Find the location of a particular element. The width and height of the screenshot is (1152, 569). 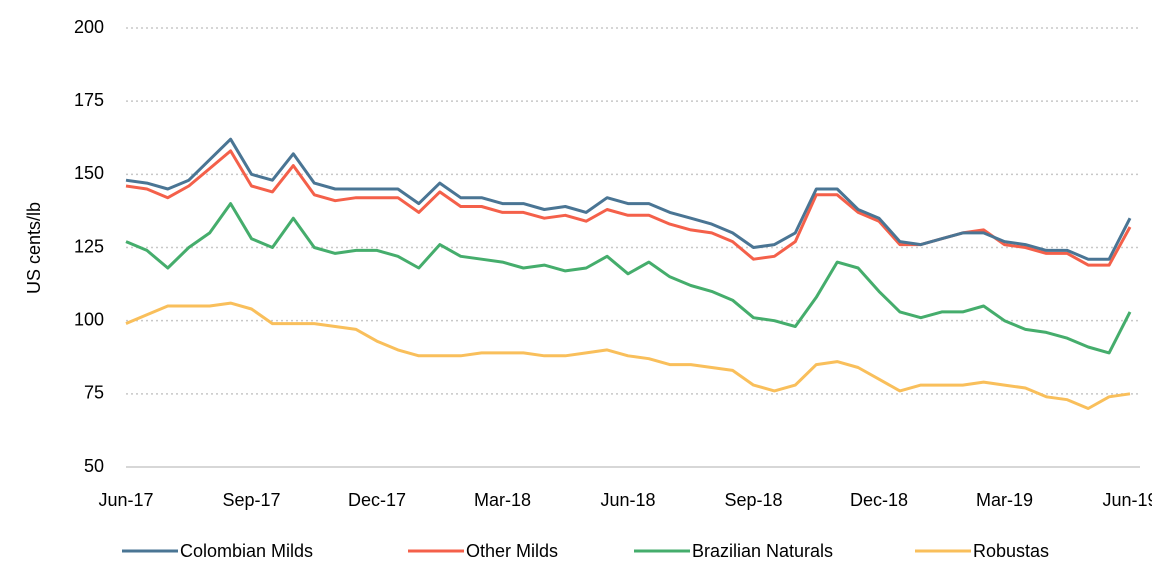

x-tick-label: Mar-19 is located at coordinates (1004, 500).